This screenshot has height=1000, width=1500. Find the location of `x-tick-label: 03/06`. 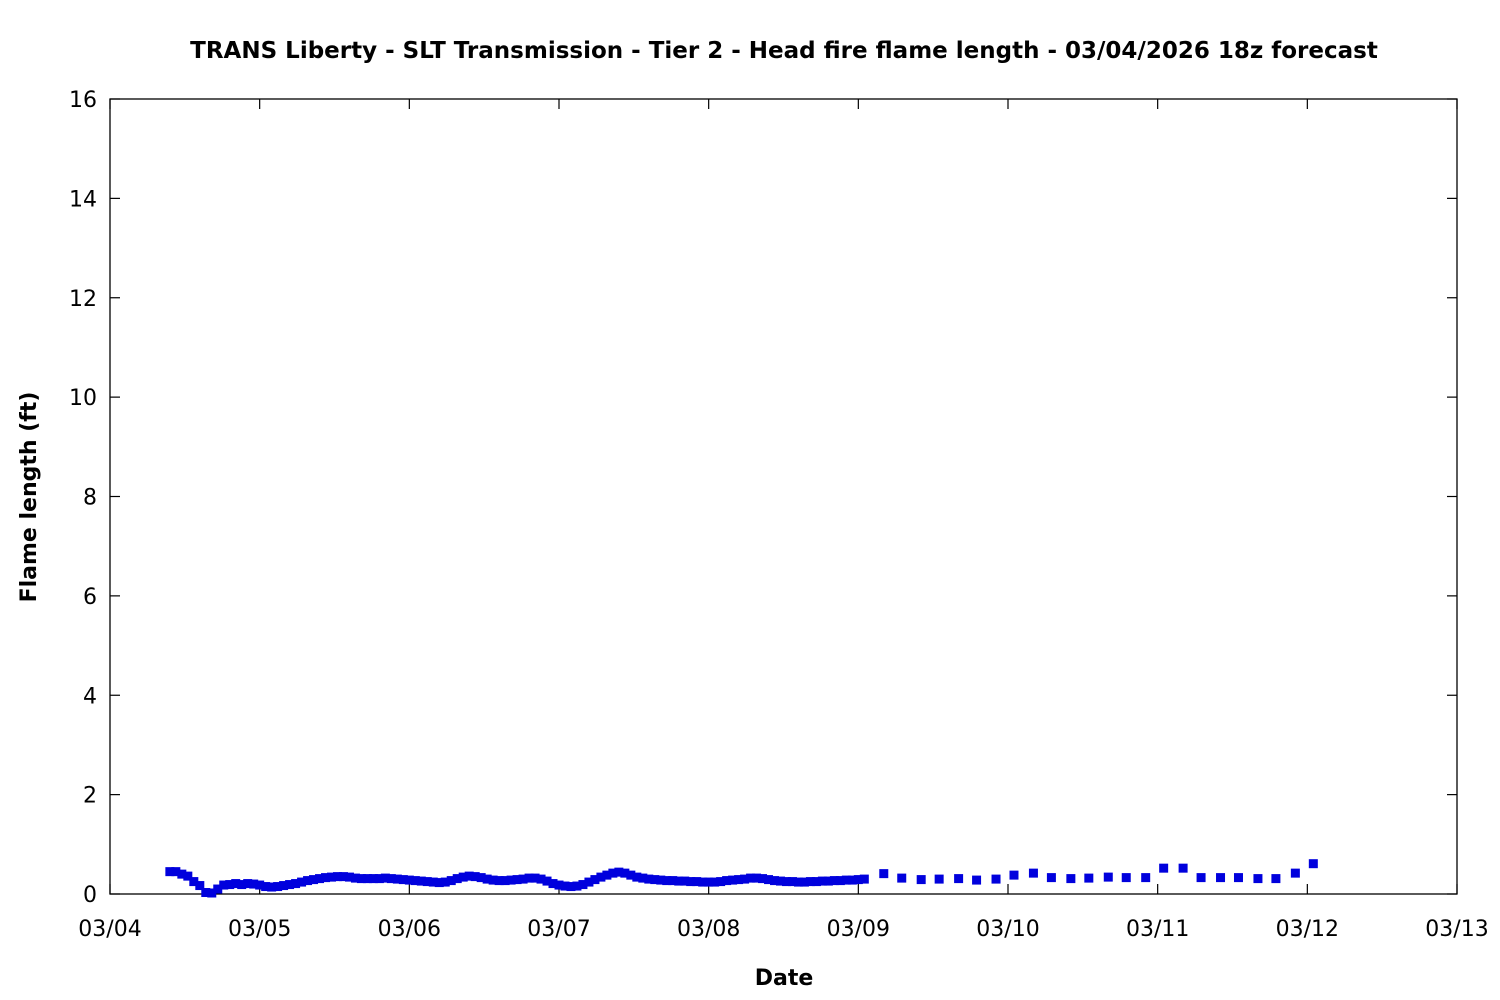

x-tick-label: 03/06 is located at coordinates (409, 929).